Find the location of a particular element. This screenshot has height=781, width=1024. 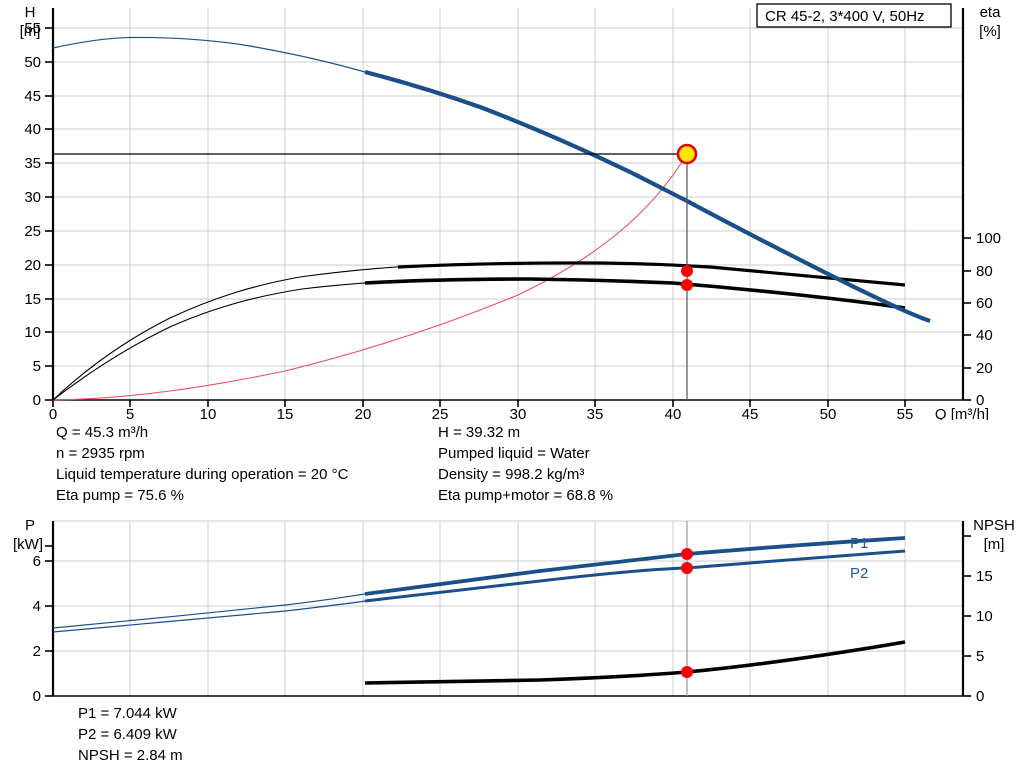

info-p1: P1 = 7.044 kW is located at coordinates (127, 713).